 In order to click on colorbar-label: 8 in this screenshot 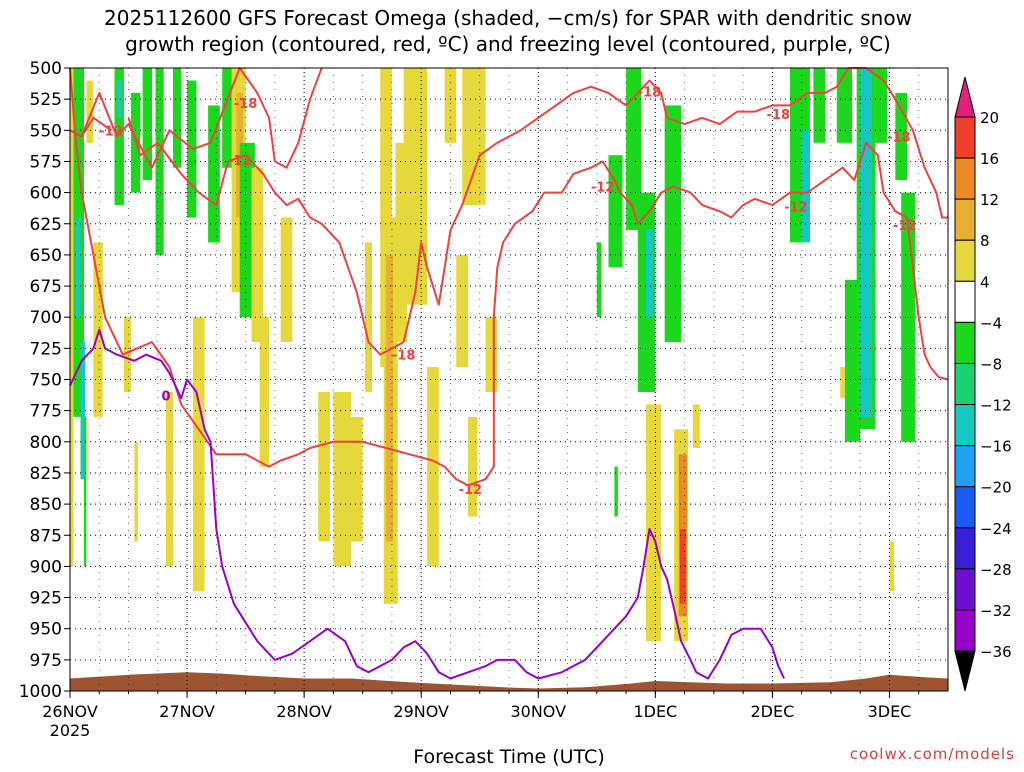, I will do `click(985, 241)`.